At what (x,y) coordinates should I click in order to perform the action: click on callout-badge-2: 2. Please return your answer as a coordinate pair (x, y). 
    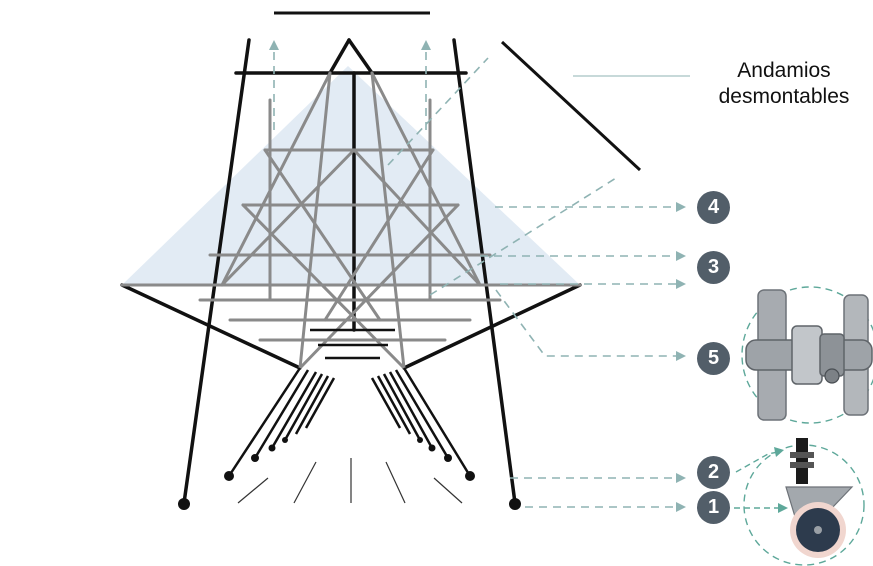
    Looking at the image, I should click on (713, 472).